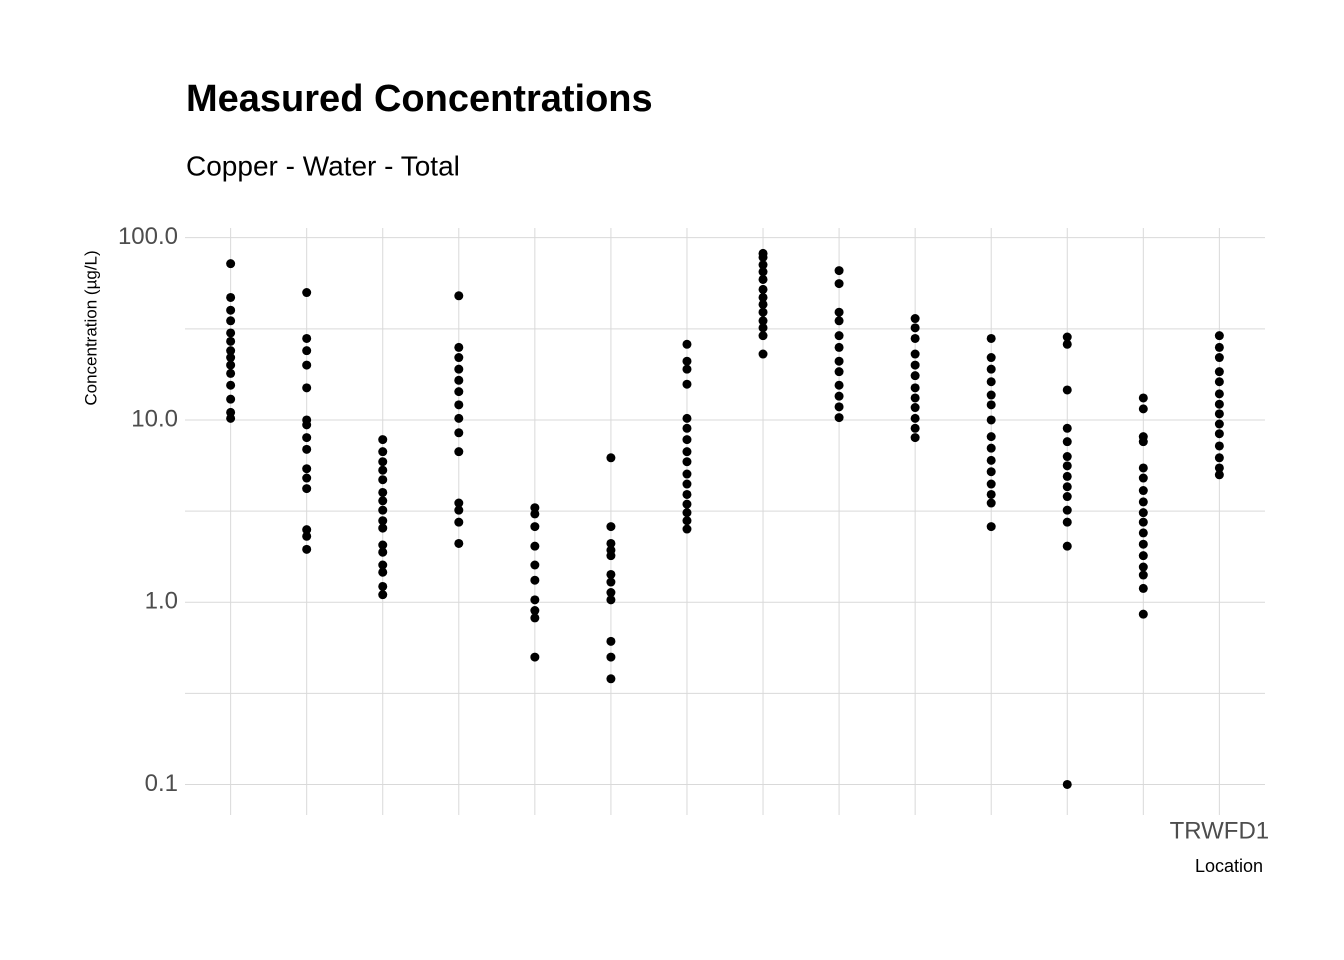 The image size is (1344, 960). I want to click on y-tick-label: 1.0, so click(161, 601).